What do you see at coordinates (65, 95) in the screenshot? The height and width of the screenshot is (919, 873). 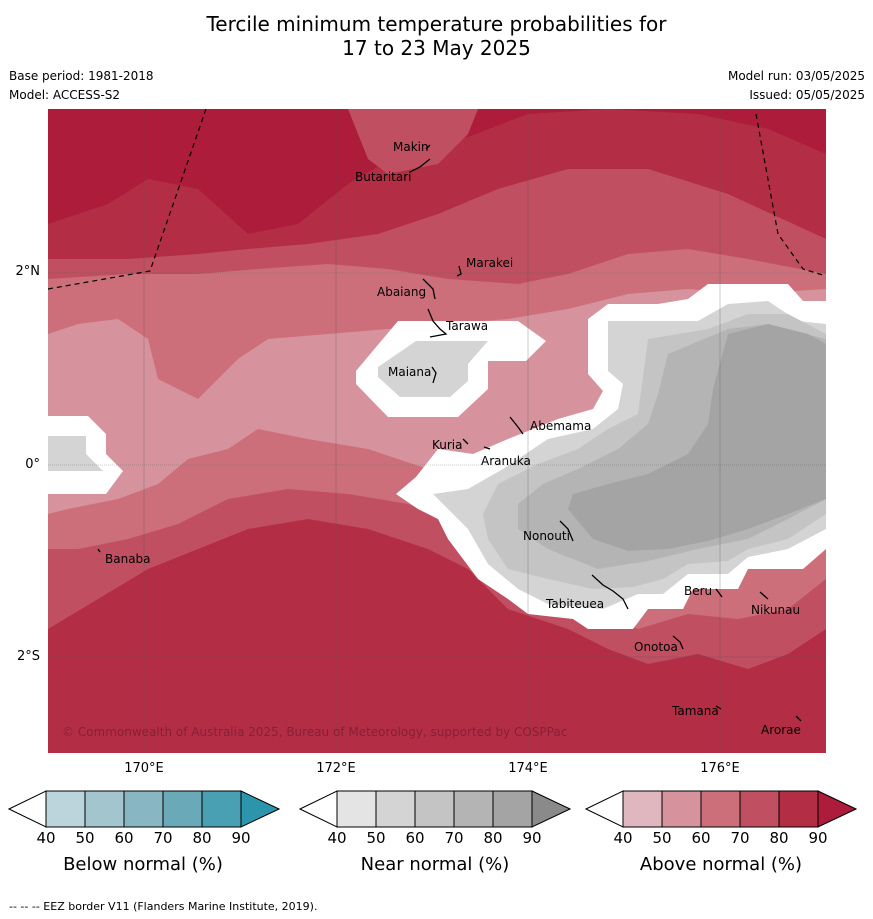 I see `model-name: Model: ACCESS-S2` at bounding box center [65, 95].